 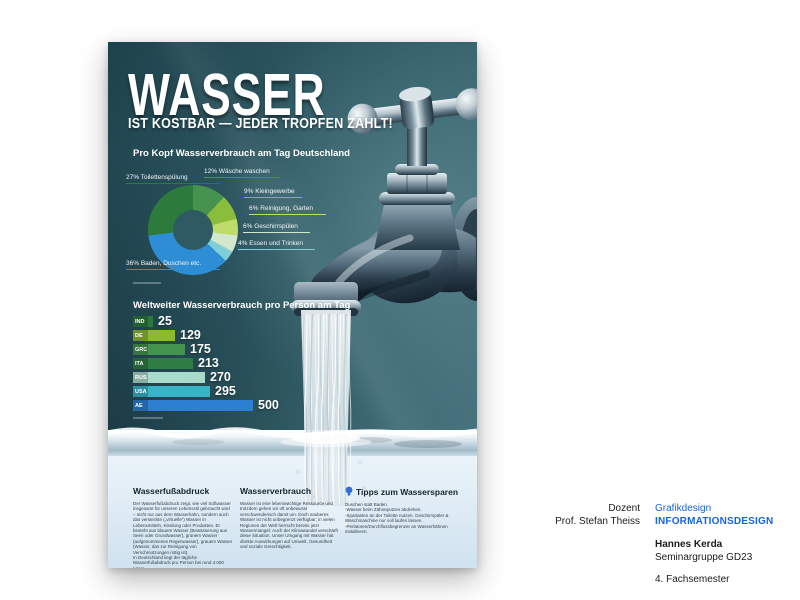 I want to click on bar-row: ITA 213, so click(x=263, y=363).